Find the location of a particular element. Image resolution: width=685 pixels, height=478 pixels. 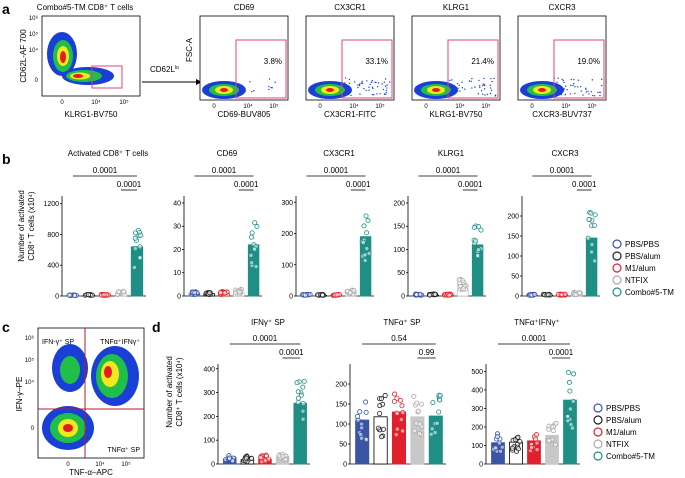

b-ylabel-line2: CD8⁺ T cells (x10⁴) is located at coordinates (31, 225).